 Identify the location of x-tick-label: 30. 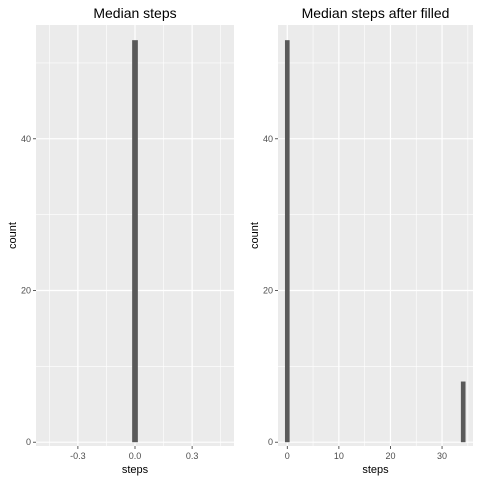
(442, 456).